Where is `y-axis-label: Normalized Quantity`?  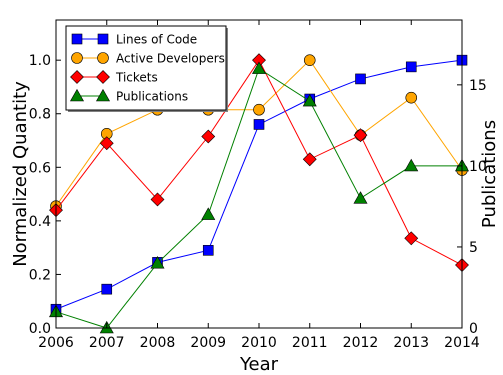
y-axis-label: Normalized Quantity is located at coordinates (20, 174).